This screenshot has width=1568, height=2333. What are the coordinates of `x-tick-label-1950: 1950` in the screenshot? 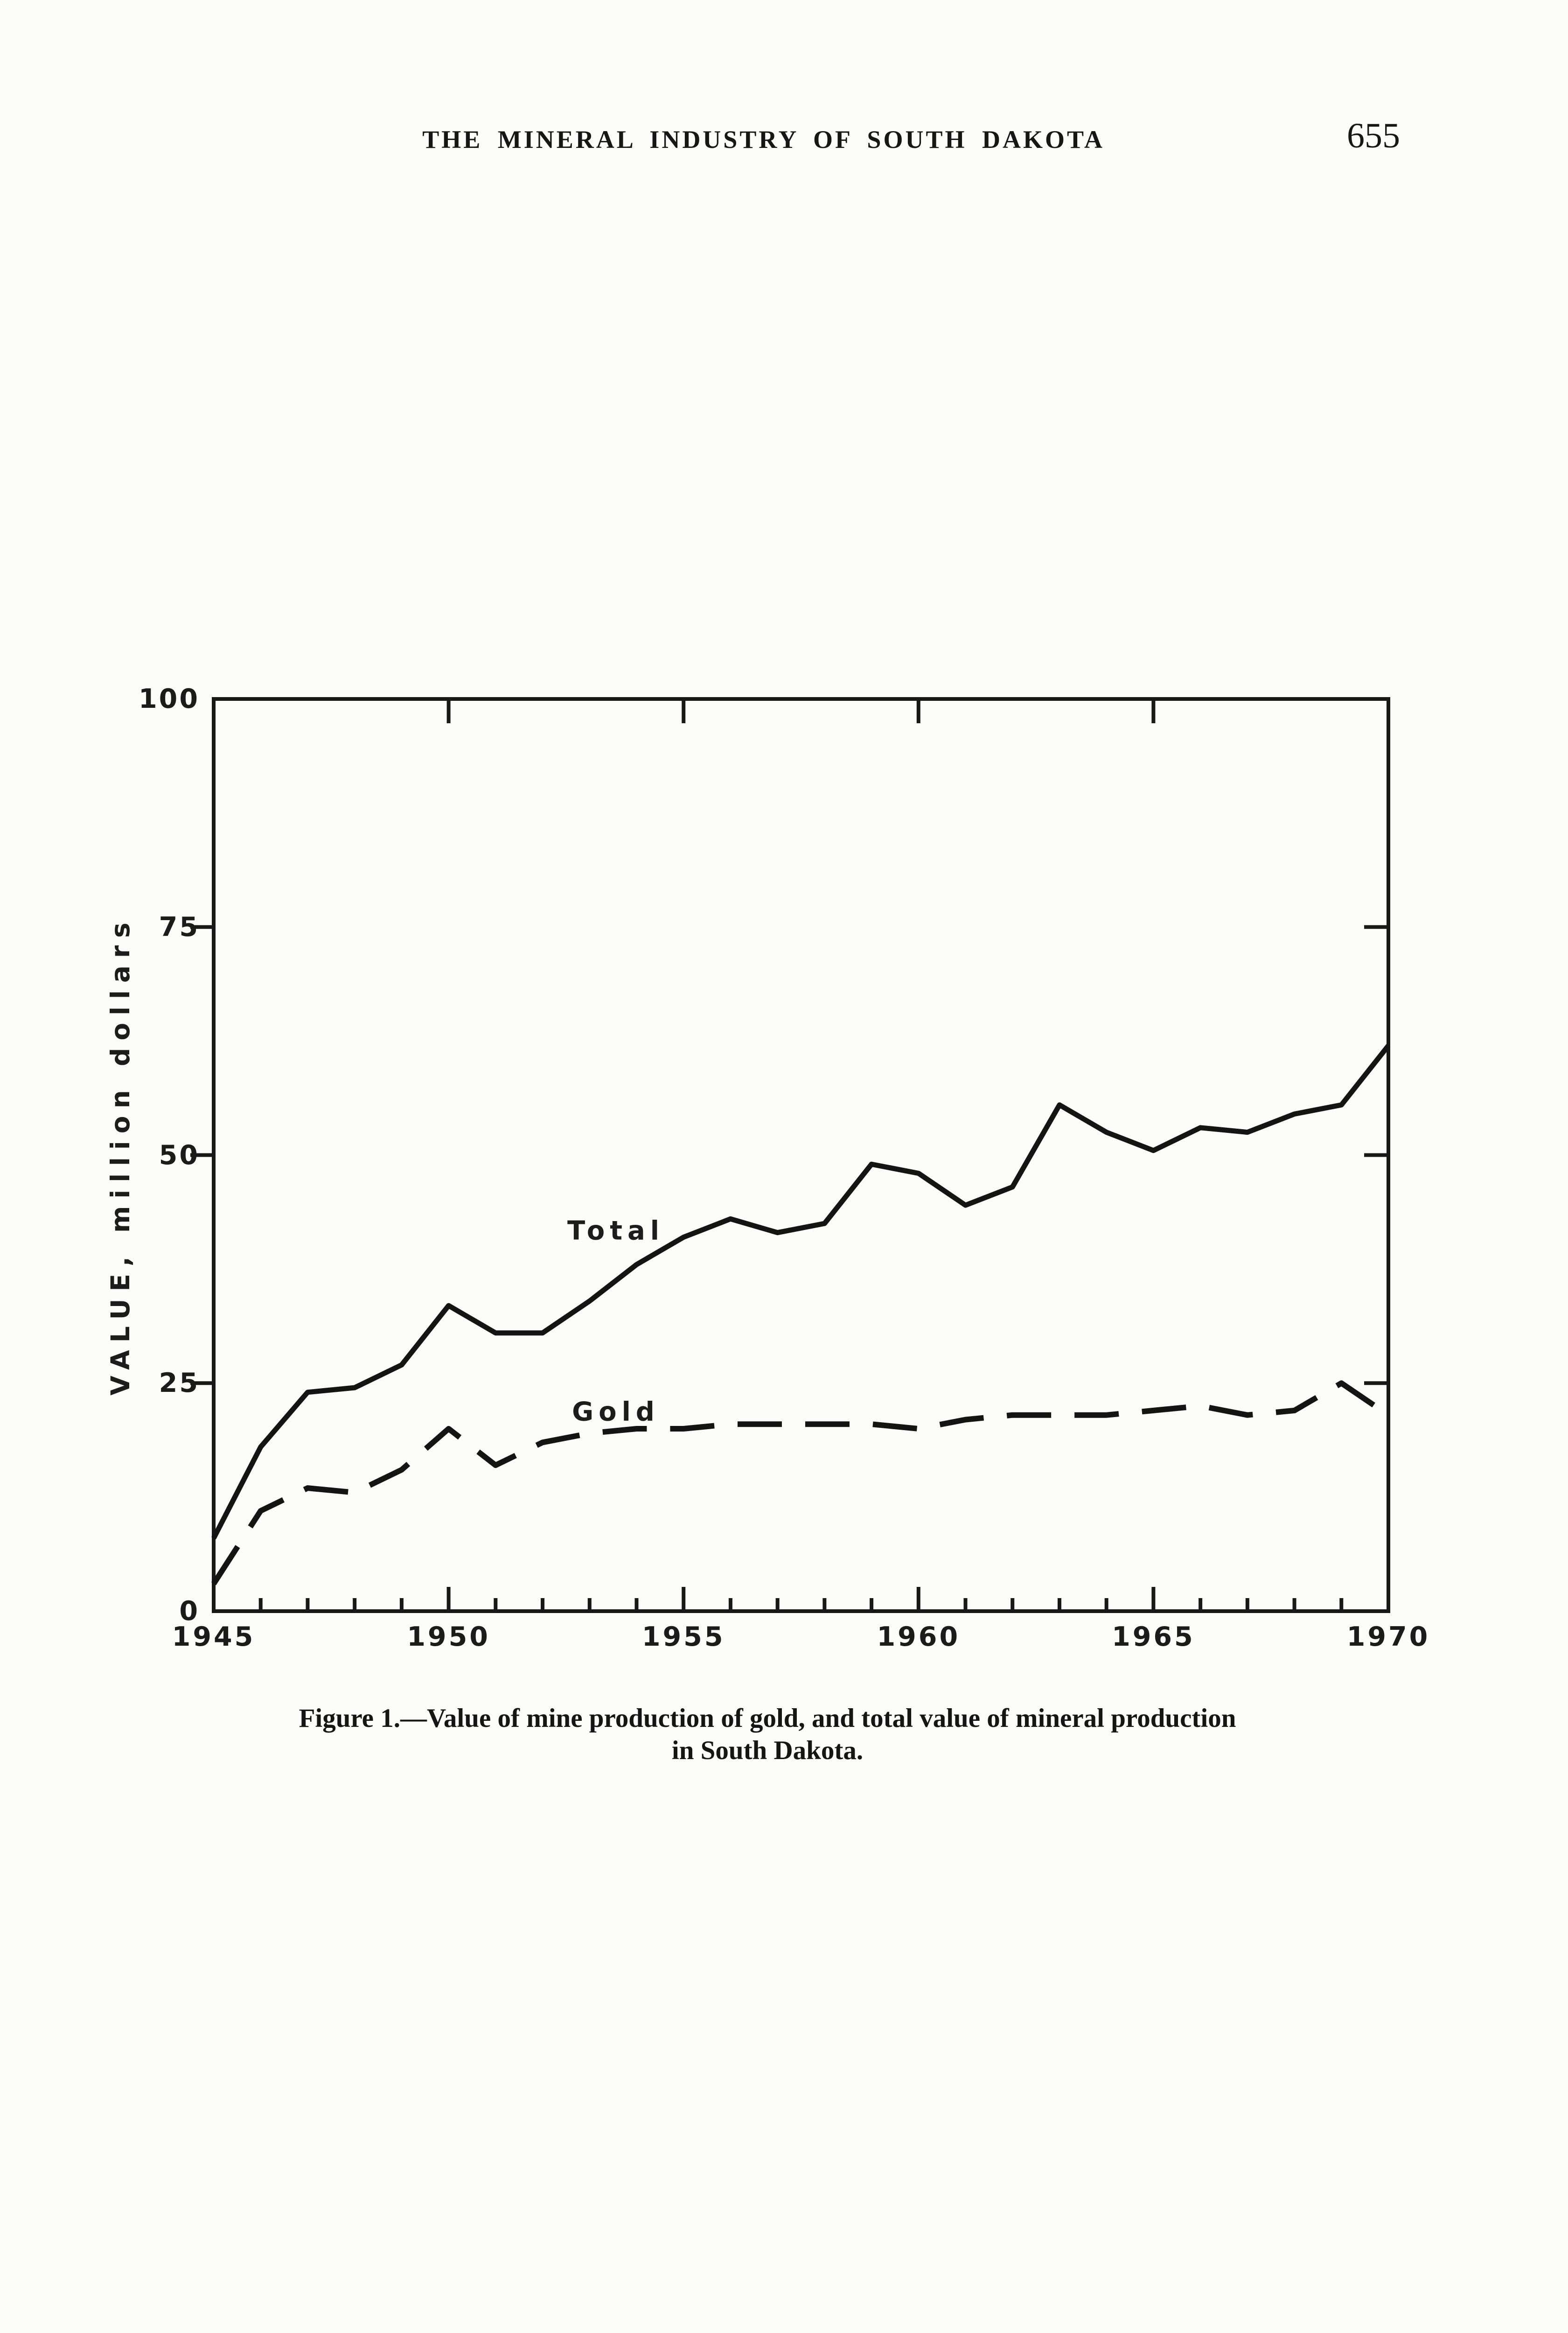 It's located at (448, 1637).